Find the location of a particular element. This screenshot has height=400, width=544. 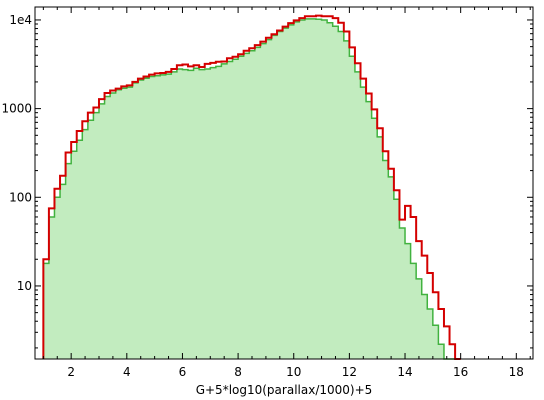

y-tick-label: 10 is located at coordinates (24, 286).